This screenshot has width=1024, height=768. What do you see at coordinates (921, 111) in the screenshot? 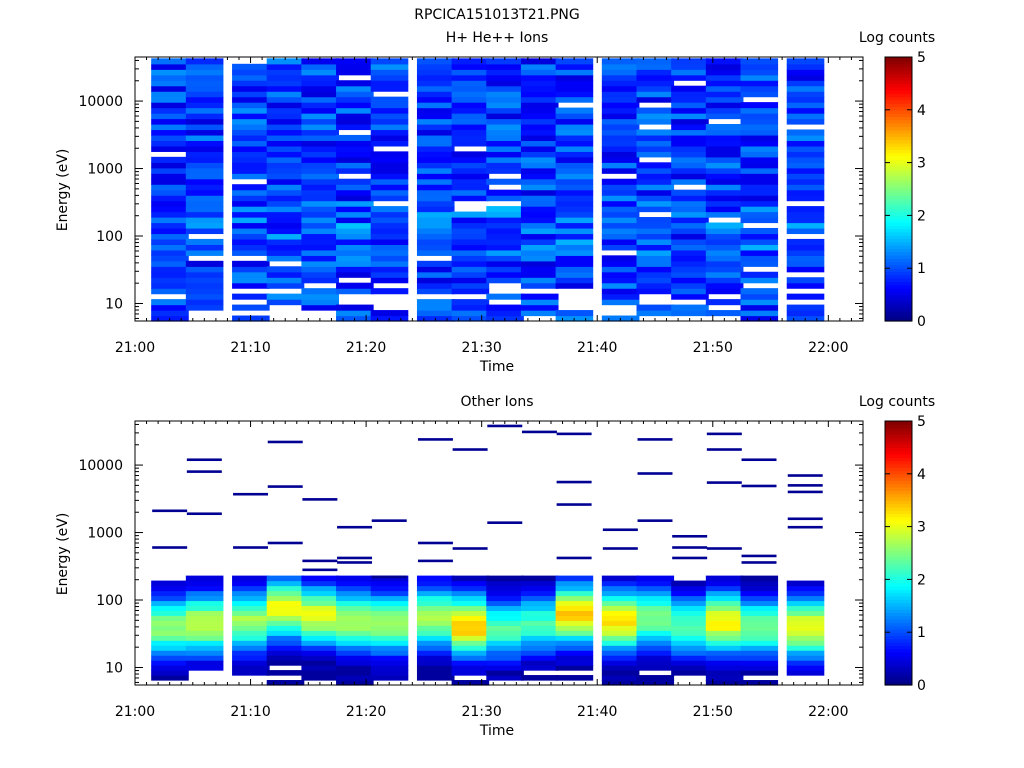
I see `colorbar-tick-label: 4` at bounding box center [921, 111].